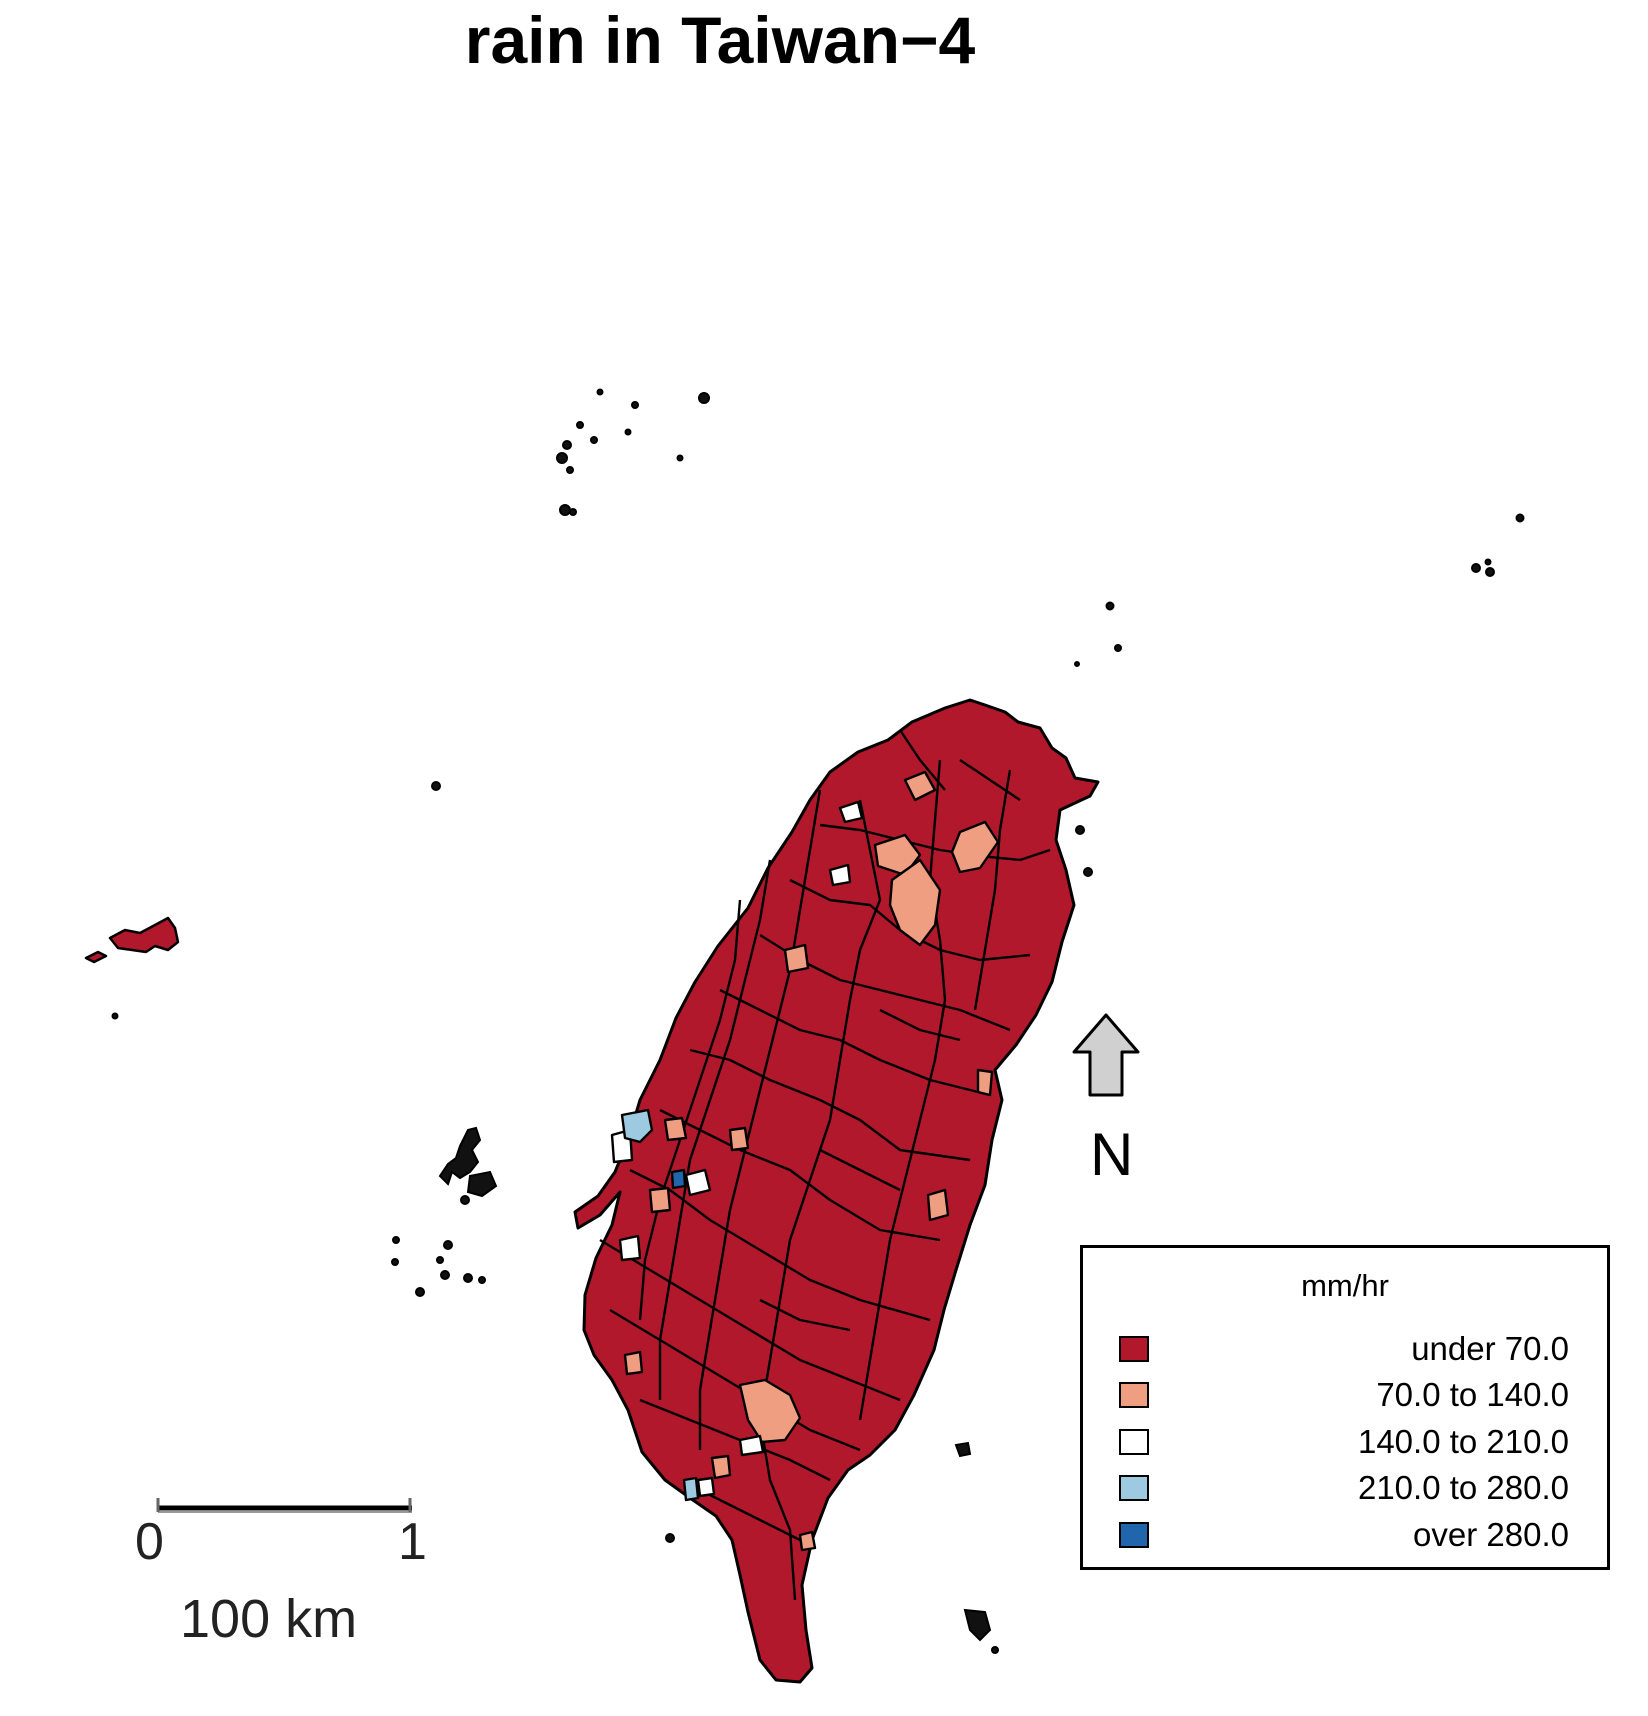 The width and height of the screenshot is (1648, 1716). Describe the element at coordinates (1112, 1154) in the screenshot. I see `north-label: N` at that location.